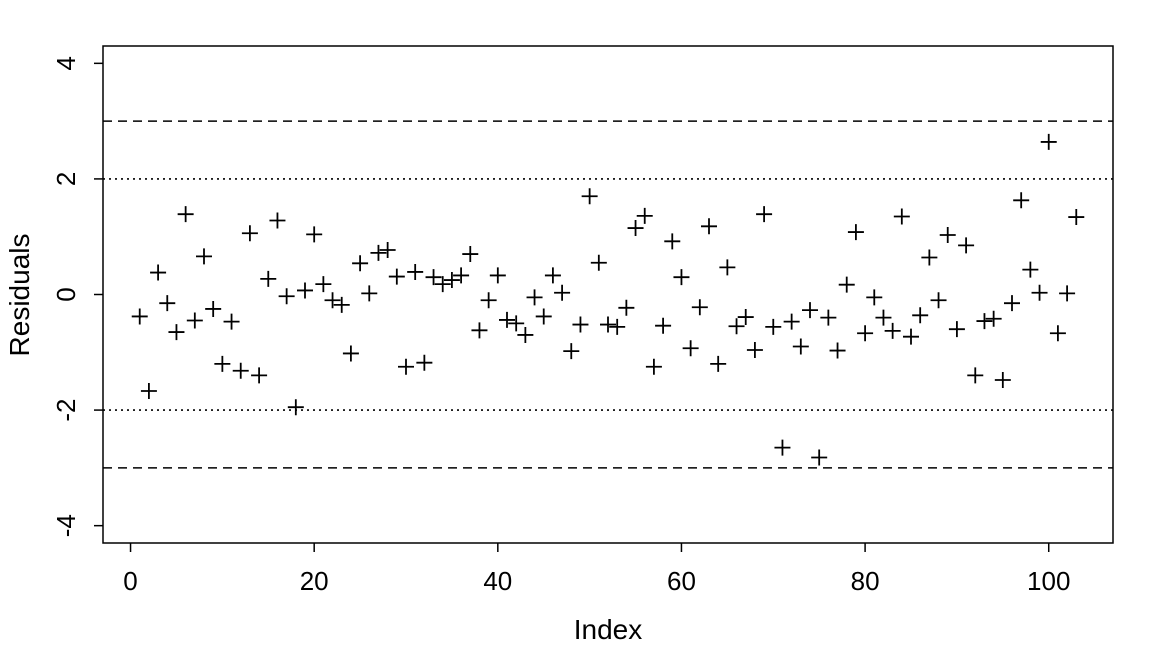 This screenshot has width=1152, height=652. I want to click on x-axis-label: Index, so click(608, 629).